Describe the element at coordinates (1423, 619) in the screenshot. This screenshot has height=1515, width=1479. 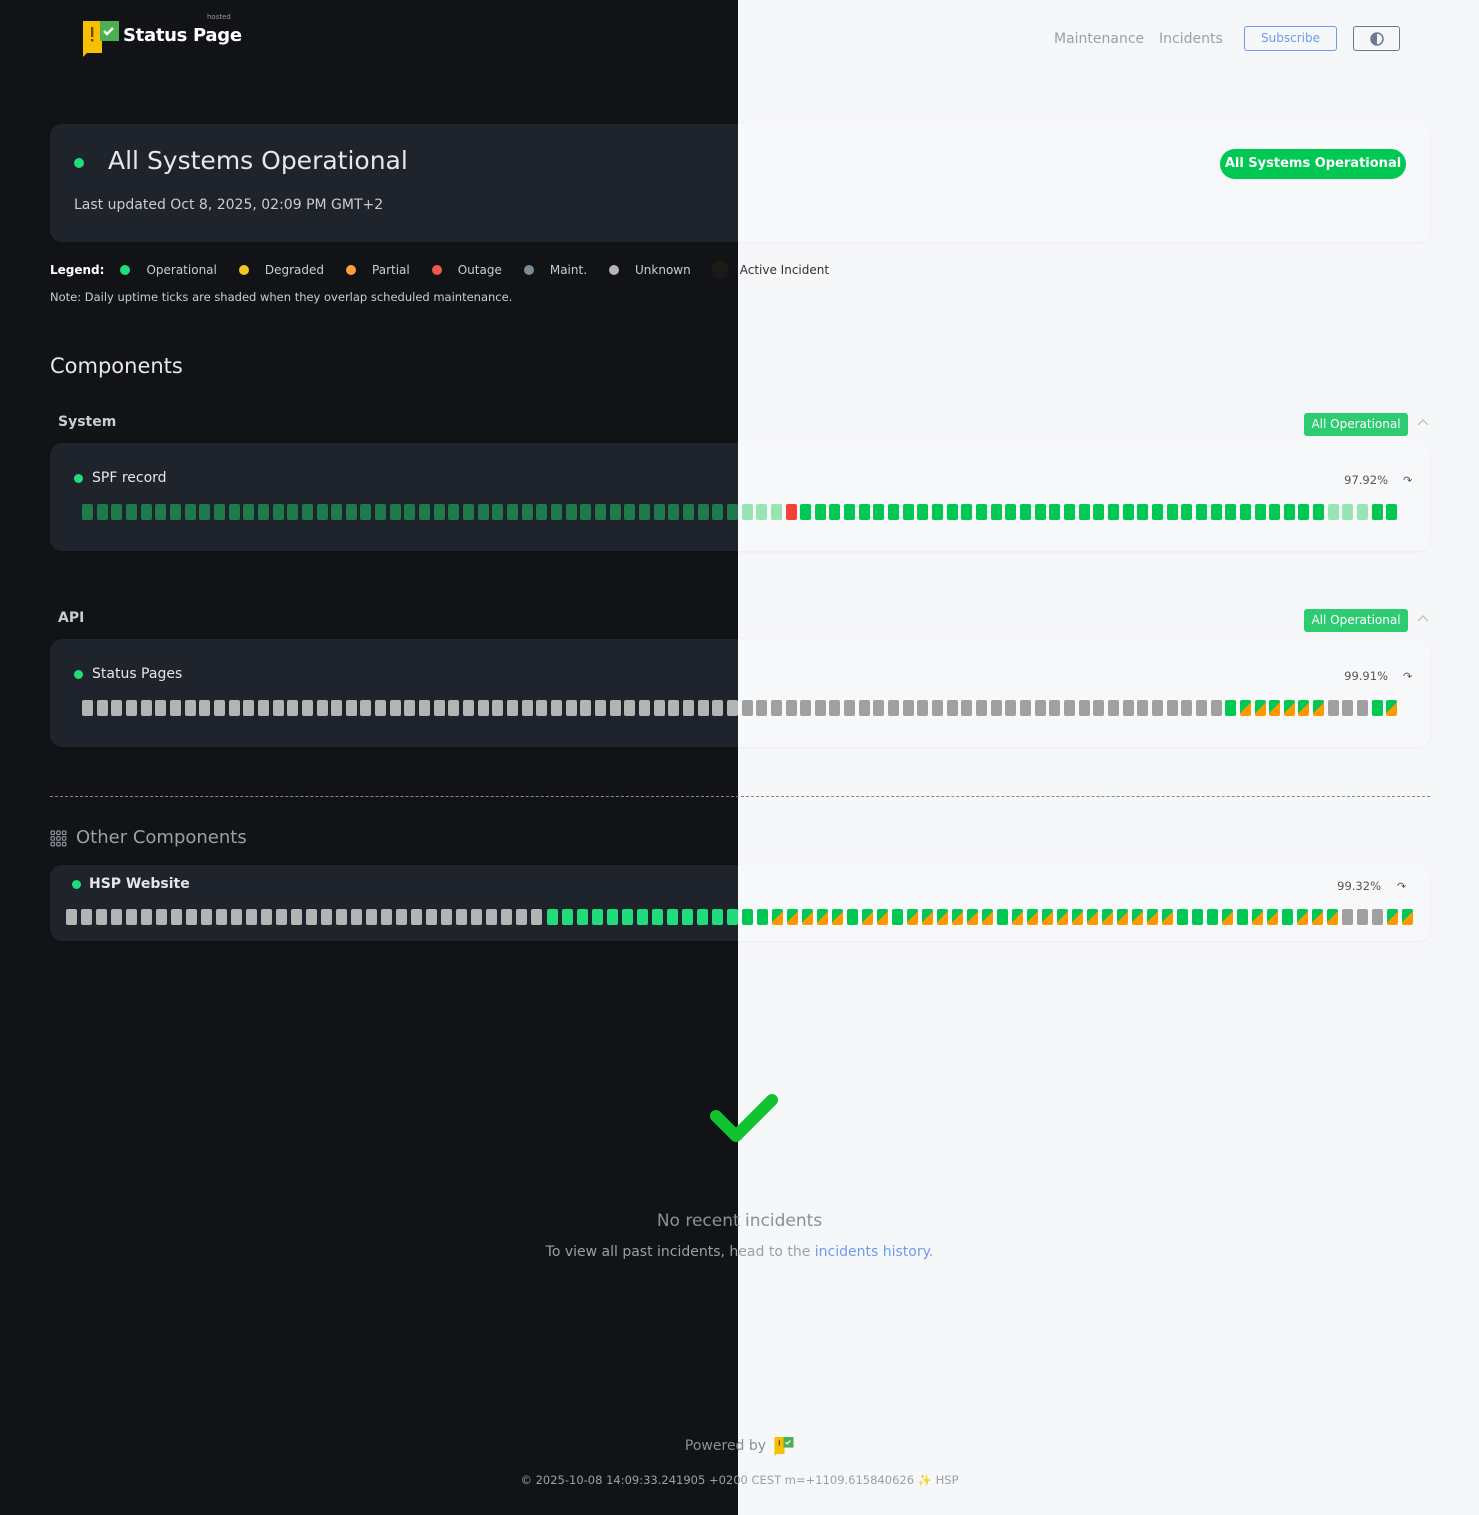
I see `chevron-up-icon` at that location.